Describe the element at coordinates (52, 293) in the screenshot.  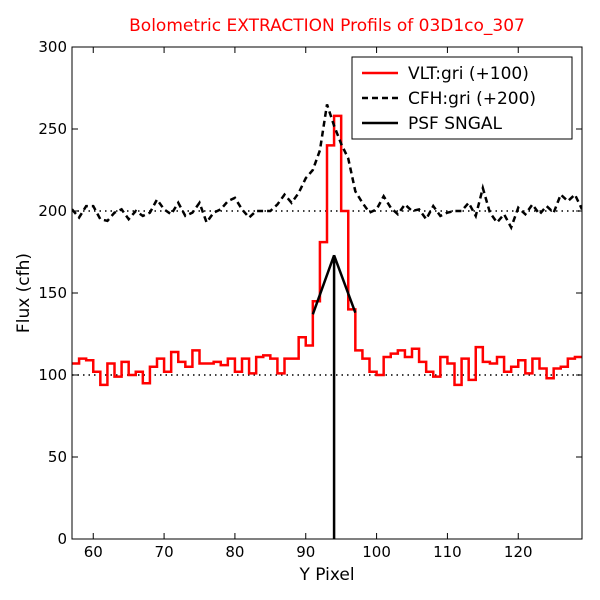
I see `y-tick-label: 150` at that location.